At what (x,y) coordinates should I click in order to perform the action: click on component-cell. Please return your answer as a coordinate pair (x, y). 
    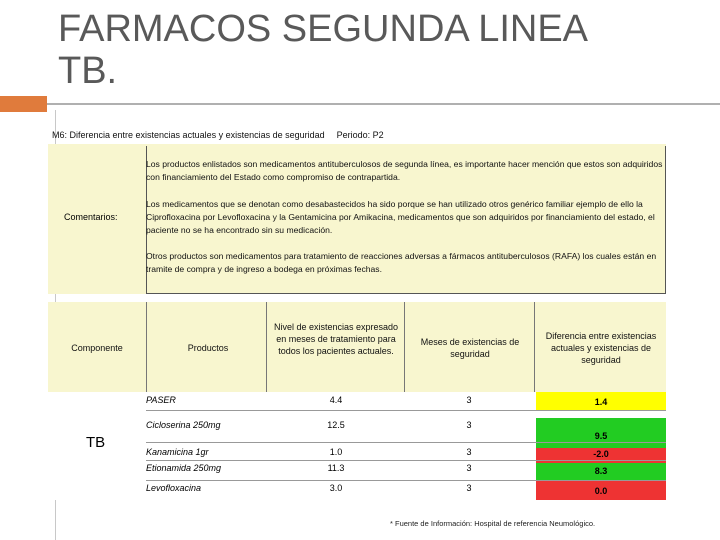
    Looking at the image, I should click on (97, 446).